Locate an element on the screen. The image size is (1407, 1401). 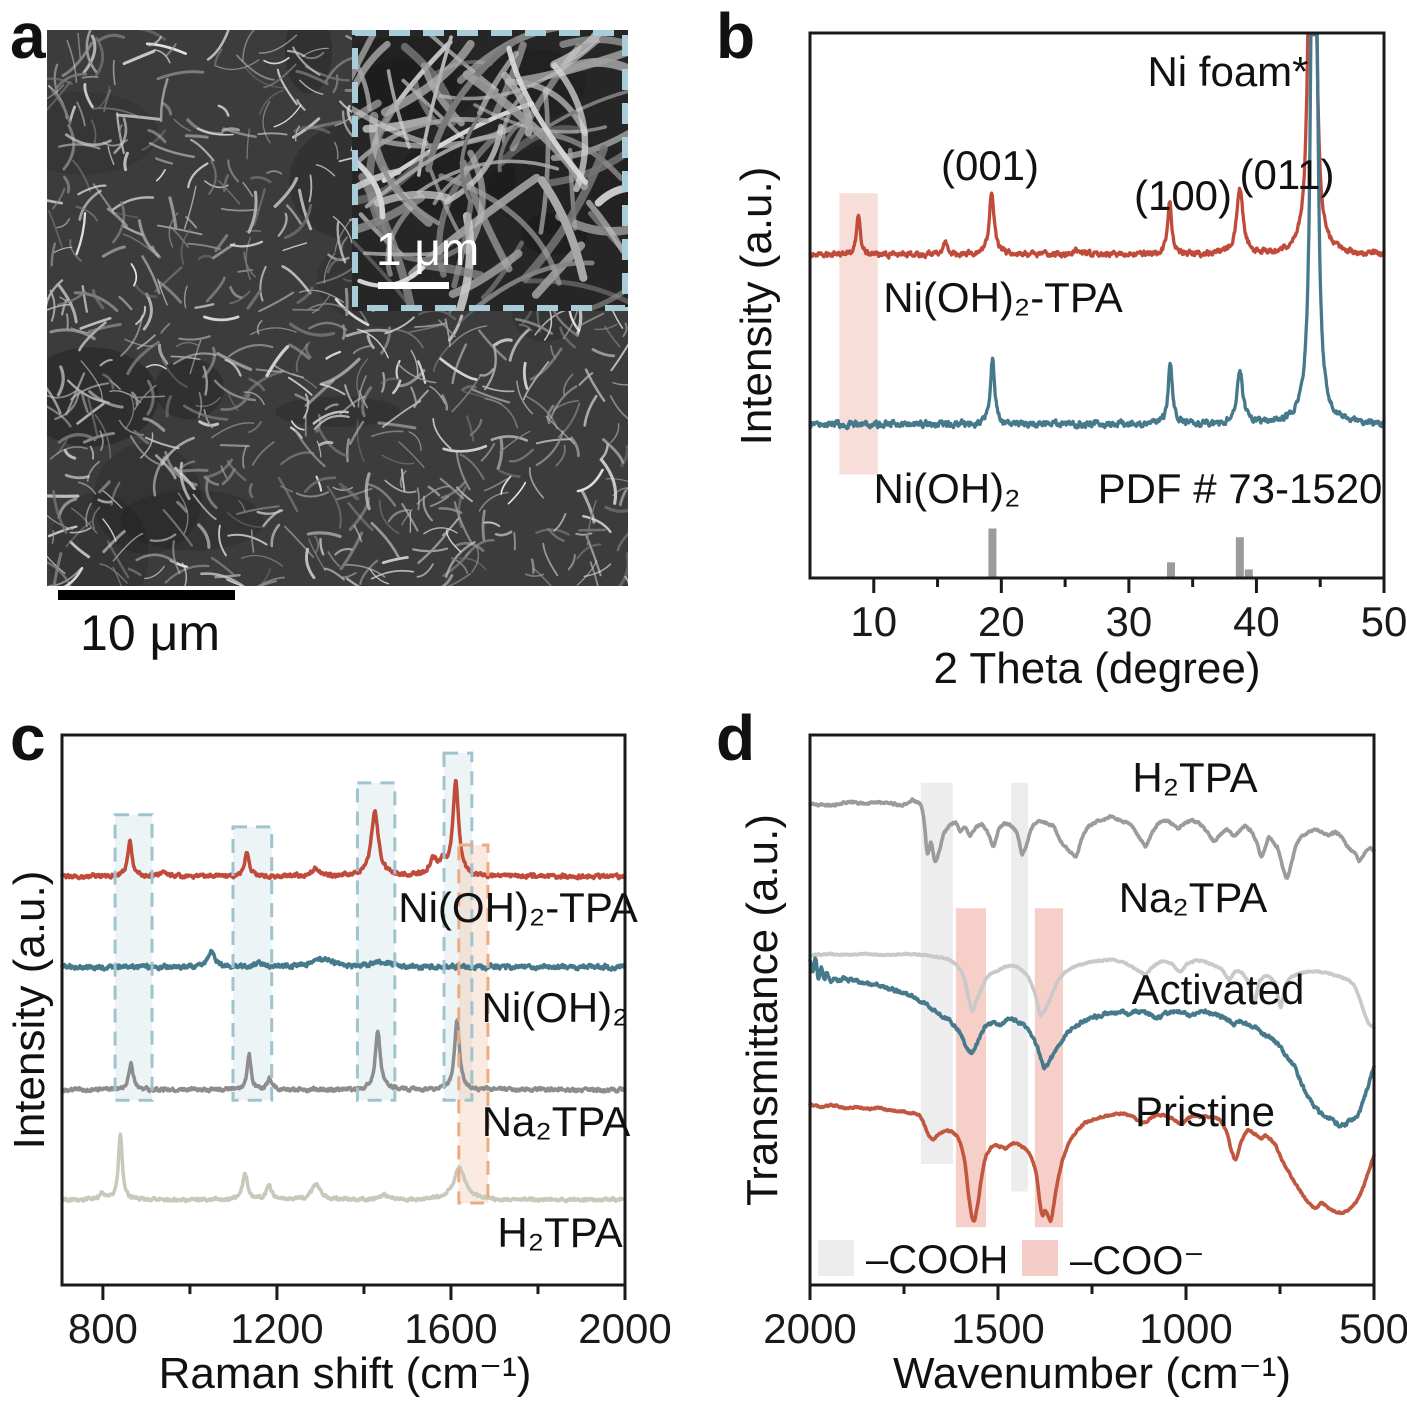
scale-bar-label: 10 μm is located at coordinates (150, 633).